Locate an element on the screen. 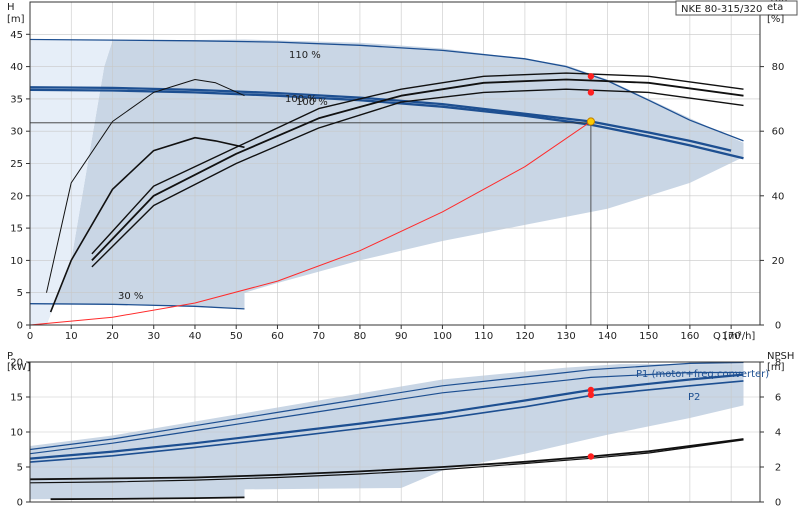  right-axis-tick-label: 4 is located at coordinates (778, 433).